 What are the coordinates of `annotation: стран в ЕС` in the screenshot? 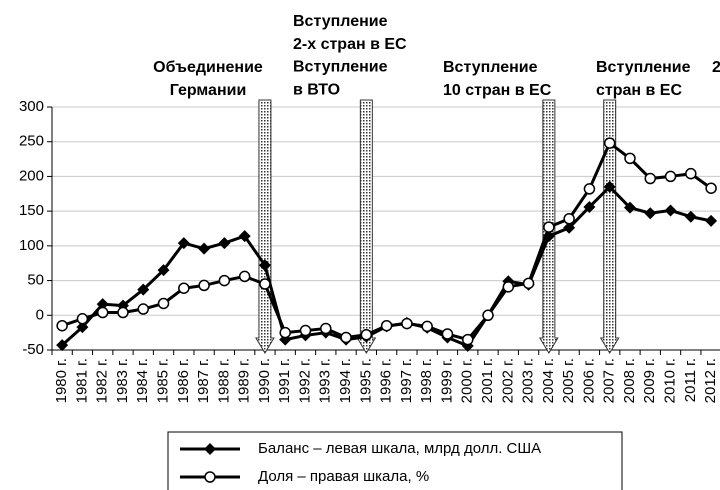 It's located at (639, 90).